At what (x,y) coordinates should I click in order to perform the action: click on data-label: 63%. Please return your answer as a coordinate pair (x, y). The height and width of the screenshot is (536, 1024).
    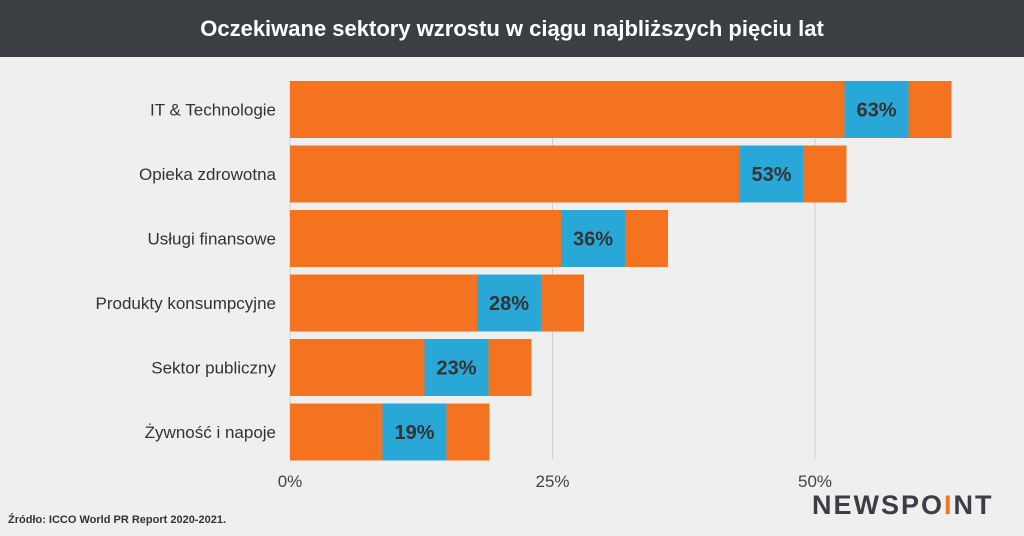
    Looking at the image, I should click on (876, 111).